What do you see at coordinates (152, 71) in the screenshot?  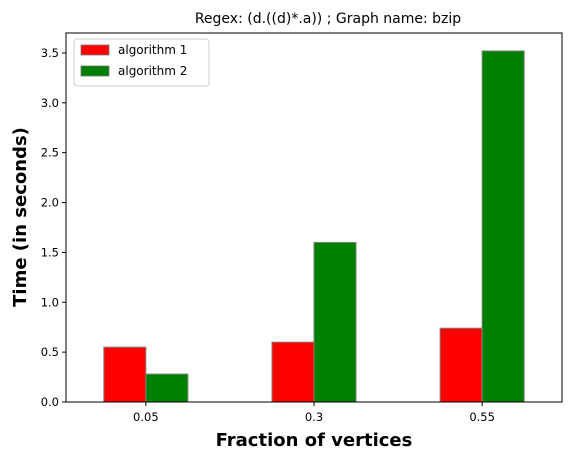 I see `legend-label-algorithm-2: algorithm 2` at bounding box center [152, 71].